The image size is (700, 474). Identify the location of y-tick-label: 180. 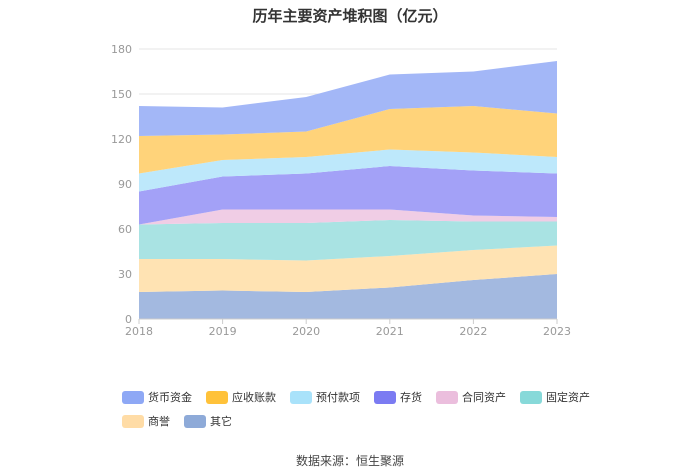
(121, 49).